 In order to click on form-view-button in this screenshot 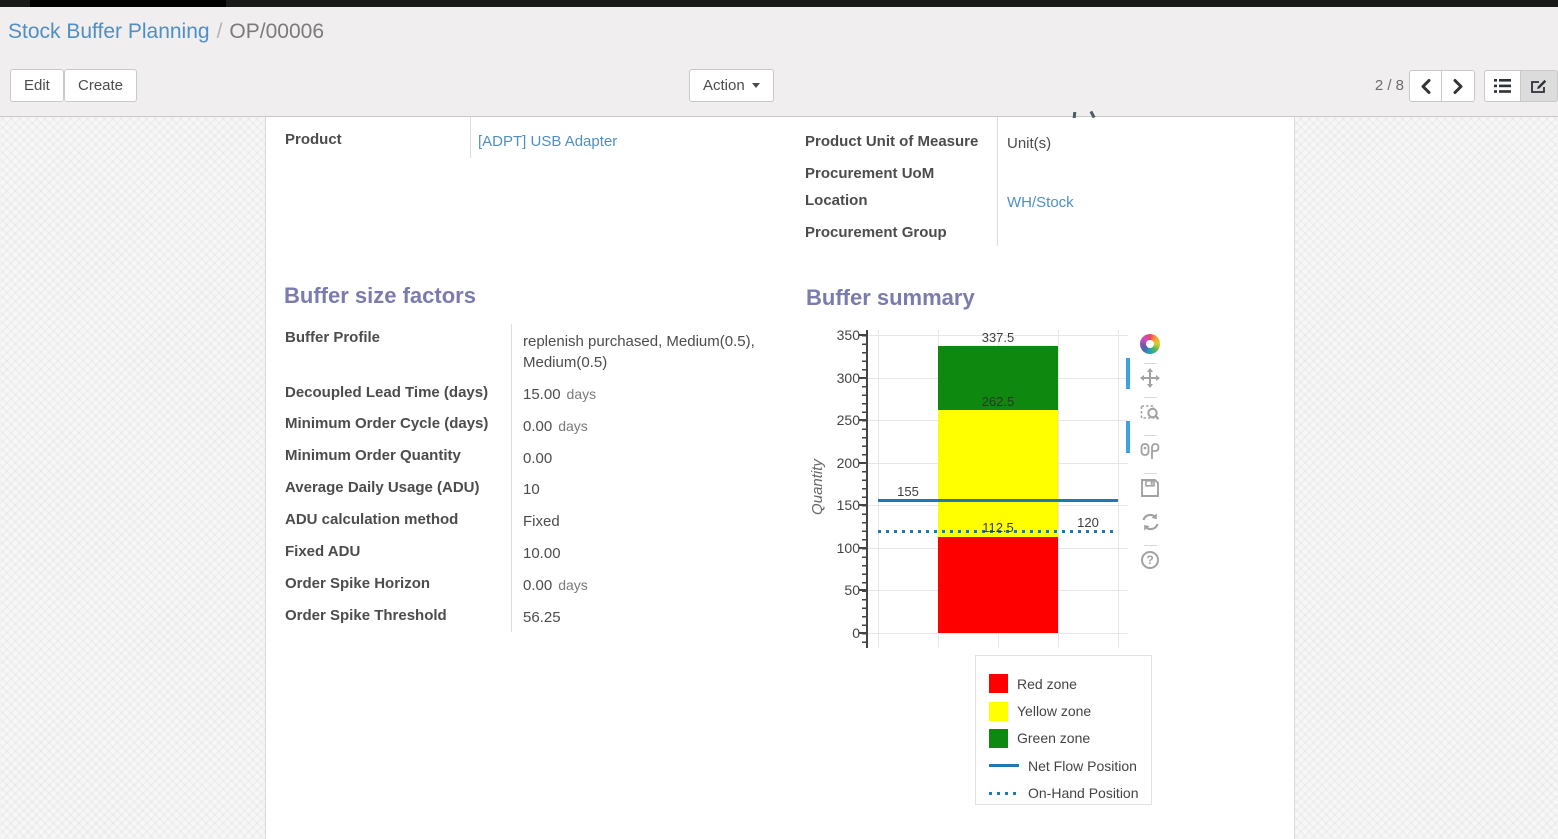, I will do `click(1539, 86)`.